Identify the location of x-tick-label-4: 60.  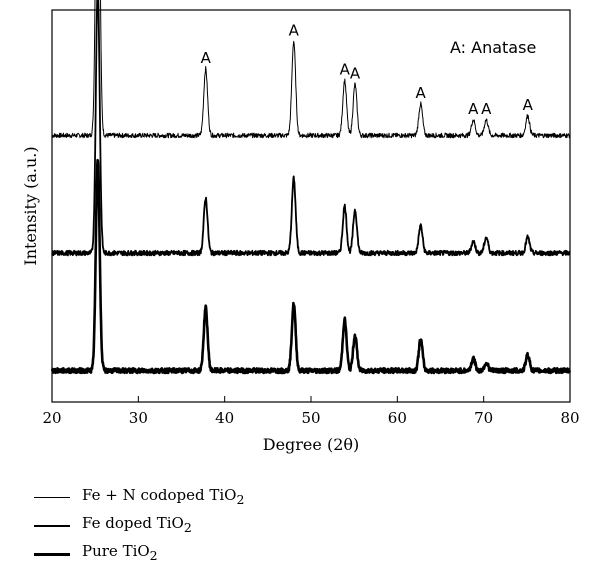
(397, 418).